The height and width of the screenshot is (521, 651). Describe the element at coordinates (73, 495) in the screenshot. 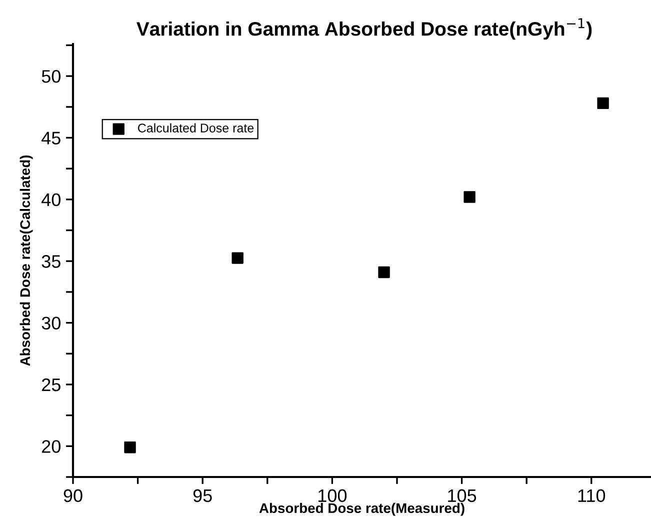

I see `x-tick-label: 90` at that location.